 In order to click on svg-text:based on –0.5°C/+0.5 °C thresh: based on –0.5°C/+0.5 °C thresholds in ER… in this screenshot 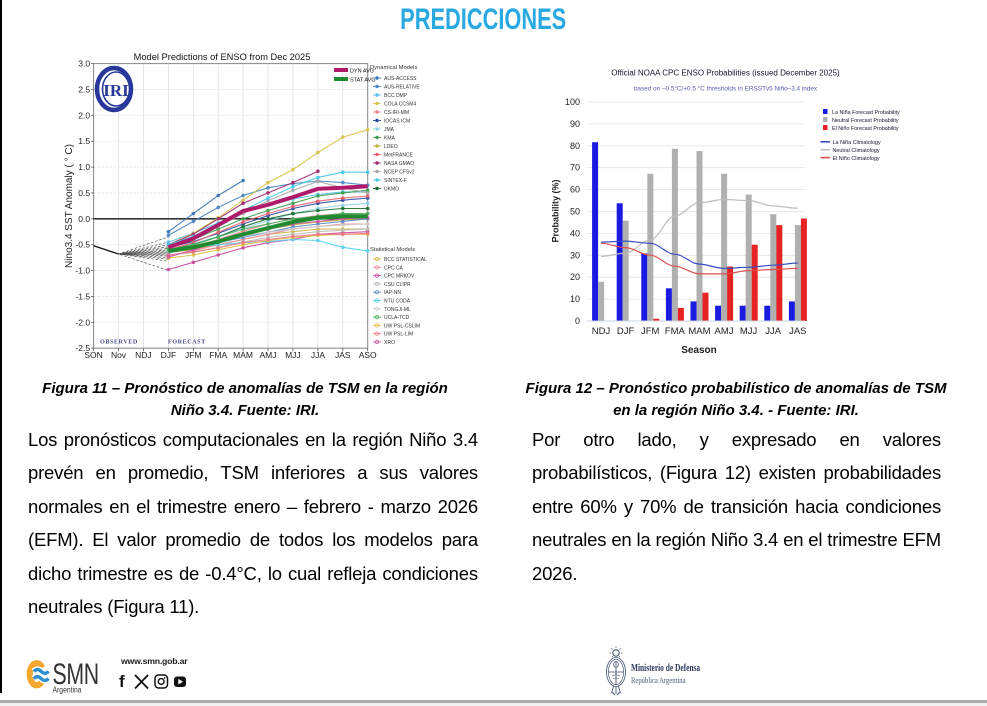, I will do `click(726, 89)`.